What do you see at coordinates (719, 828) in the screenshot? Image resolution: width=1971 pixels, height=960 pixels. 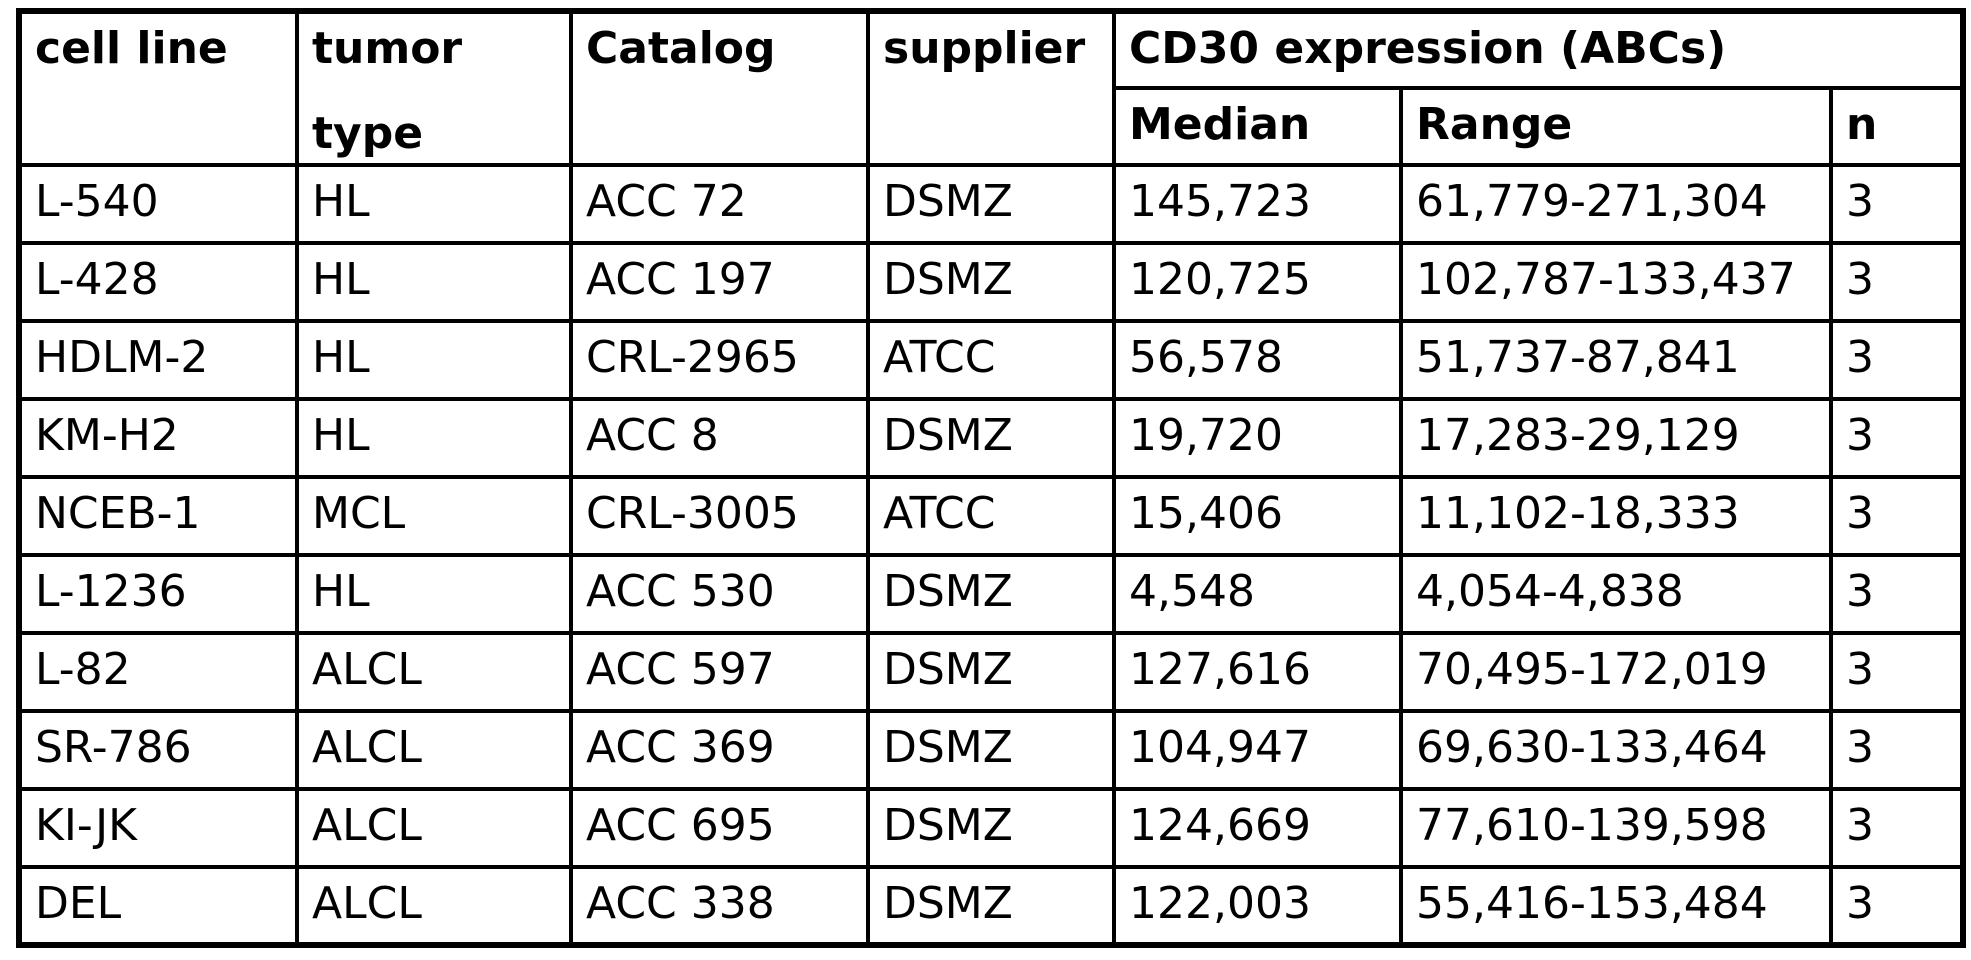 I see `catalog-value: ACC 695` at bounding box center [719, 828].